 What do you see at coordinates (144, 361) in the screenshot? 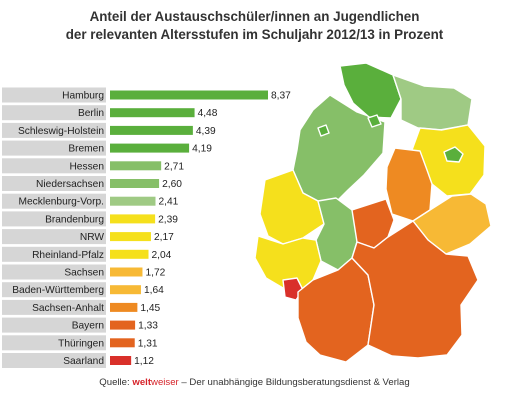
I see `value-label-saarland: 1,12` at bounding box center [144, 361].